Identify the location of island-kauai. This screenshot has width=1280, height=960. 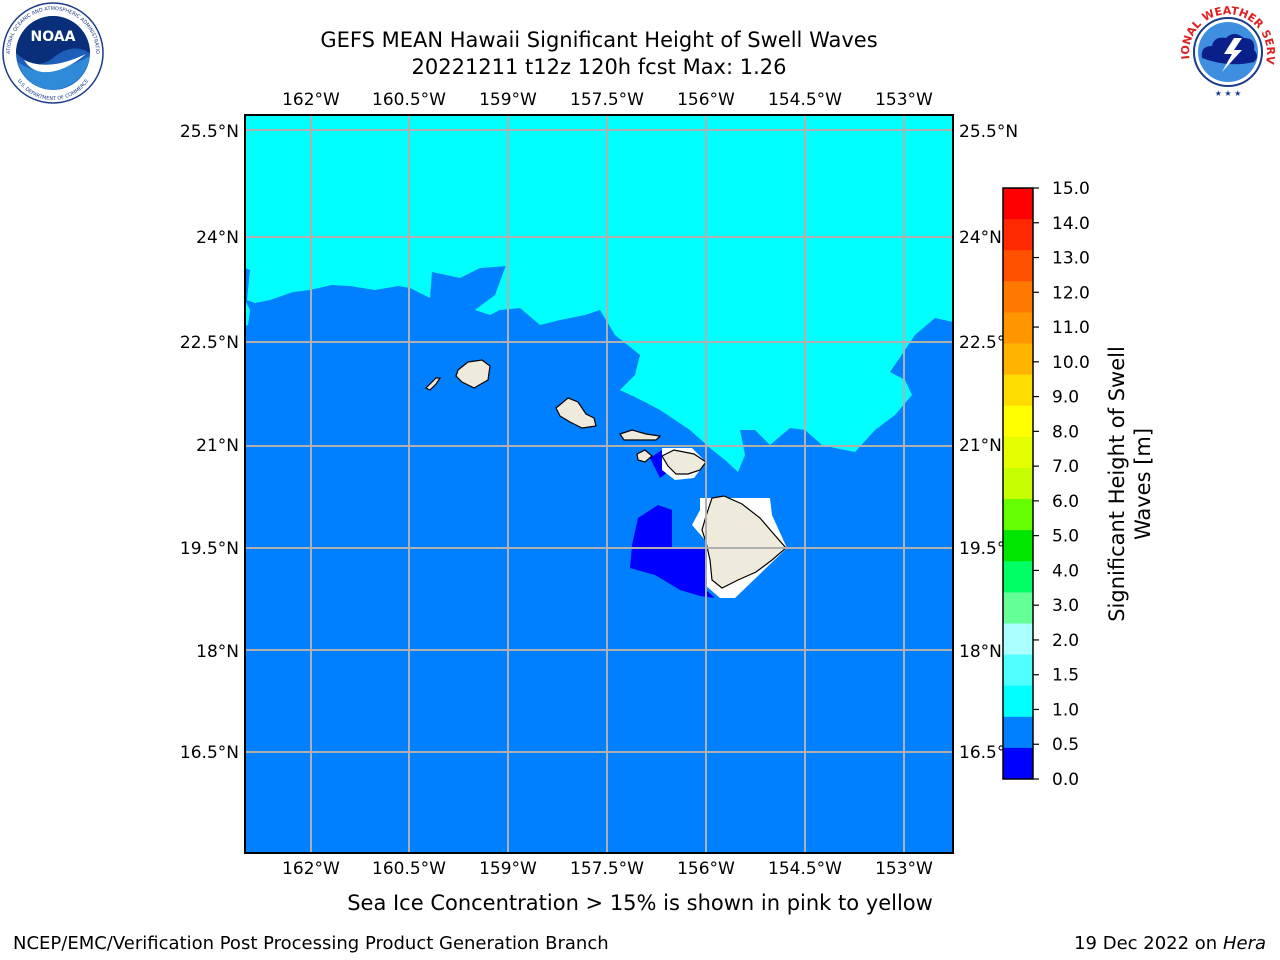
(473, 374).